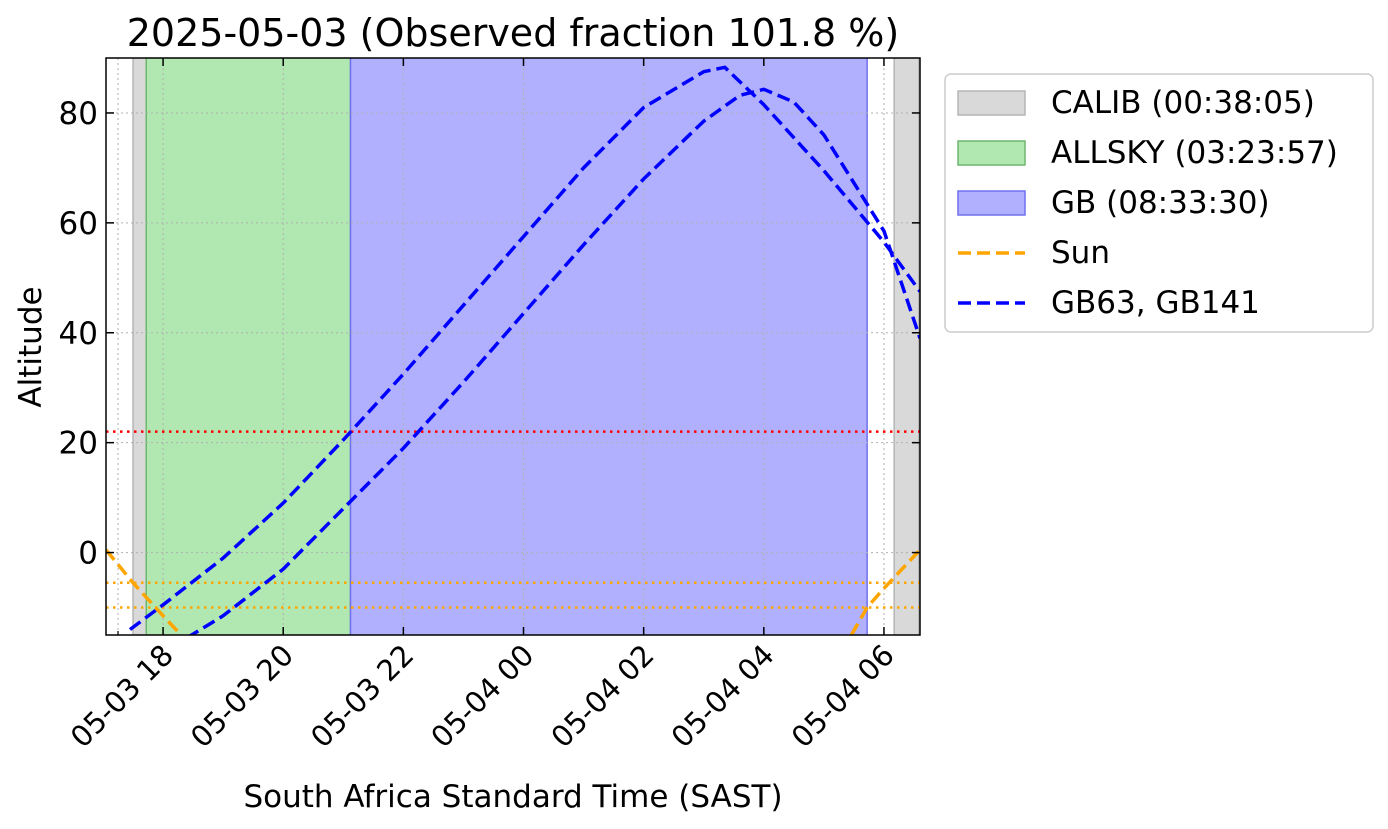  I want to click on y-tick-label: 0, so click(88, 554).